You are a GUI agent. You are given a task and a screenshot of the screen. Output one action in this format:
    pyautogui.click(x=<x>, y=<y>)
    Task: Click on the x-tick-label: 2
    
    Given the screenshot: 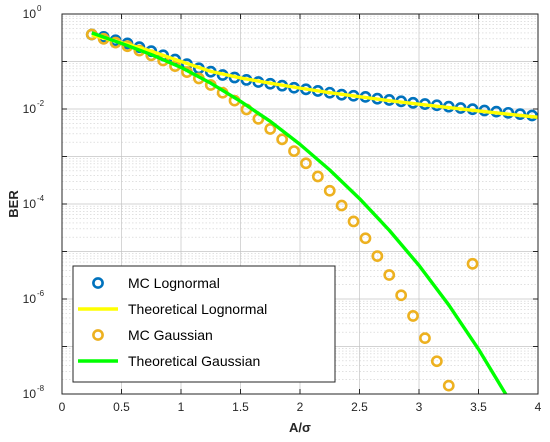 What is the action you would take?
    pyautogui.click(x=300, y=407)
    